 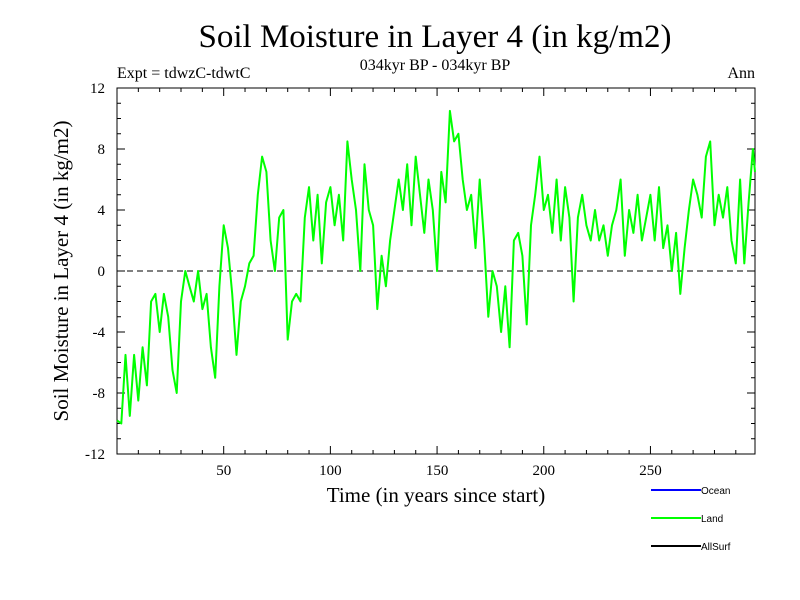 What do you see at coordinates (102, 150) in the screenshot?
I see `y-tick-label: 8` at bounding box center [102, 150].